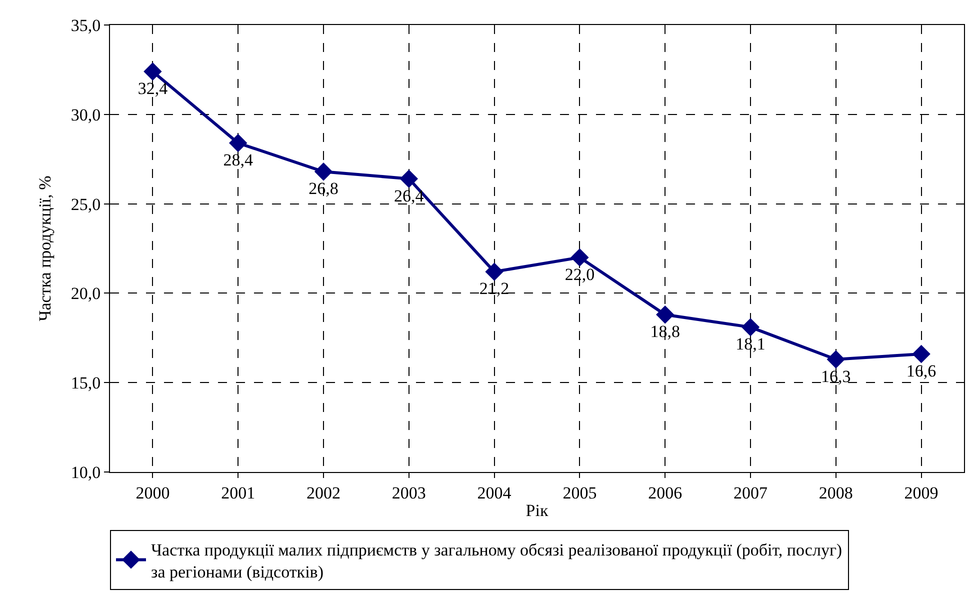  I want to click on data-label: 22,0, so click(579, 274).